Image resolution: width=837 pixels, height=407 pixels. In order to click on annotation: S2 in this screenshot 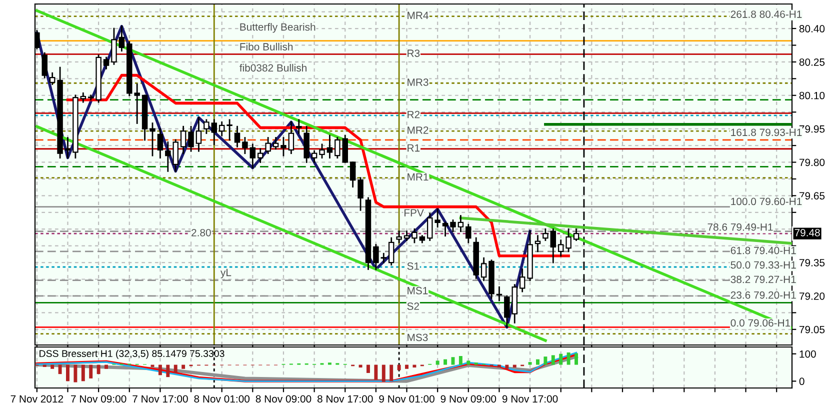, I will do `click(413, 306)`.